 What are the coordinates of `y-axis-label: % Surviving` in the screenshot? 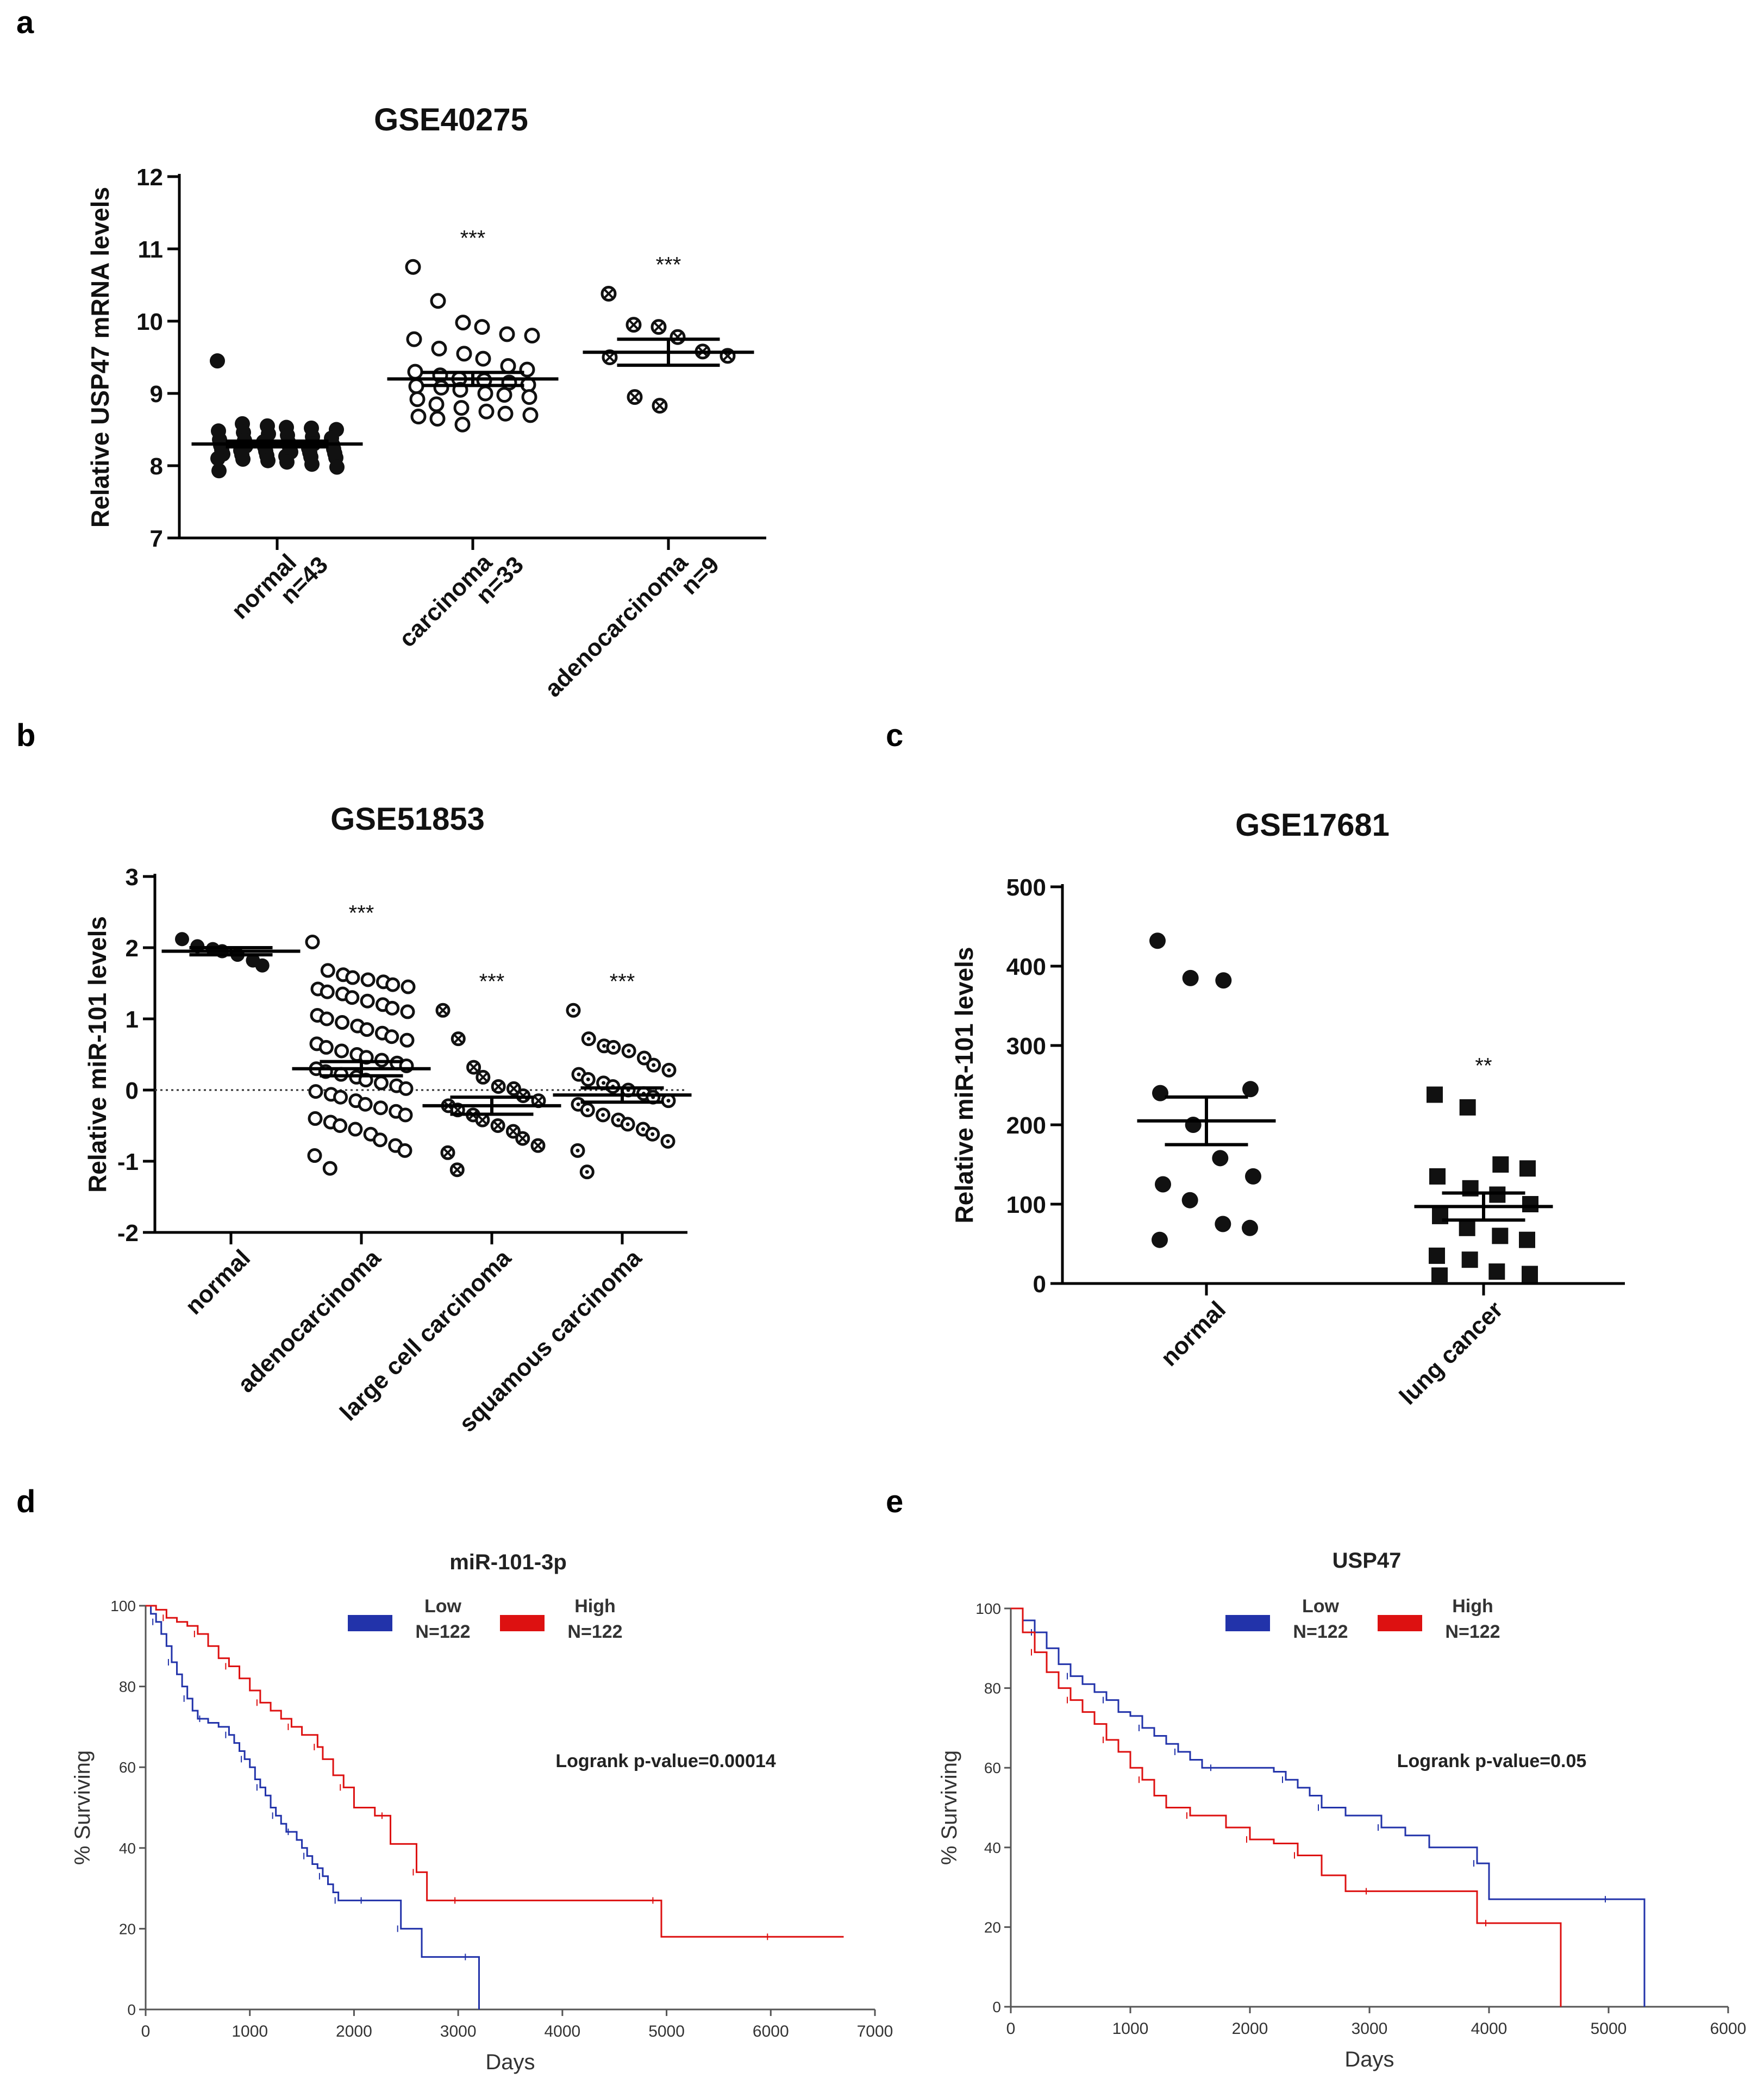 It's located at (949, 1807).